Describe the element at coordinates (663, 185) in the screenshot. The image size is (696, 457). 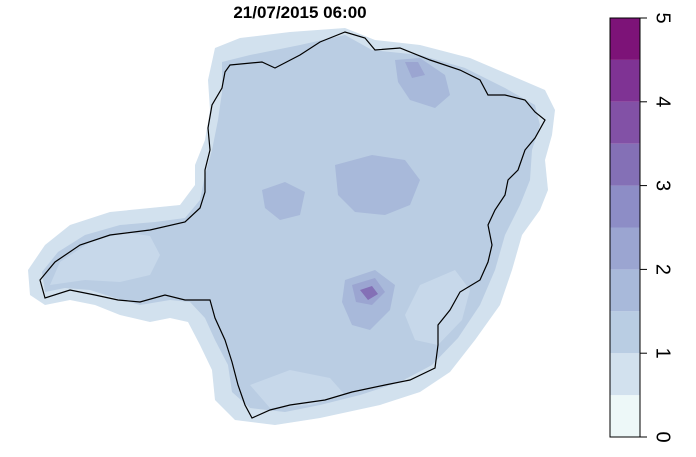
I see `legend-tick-label: 3` at that location.